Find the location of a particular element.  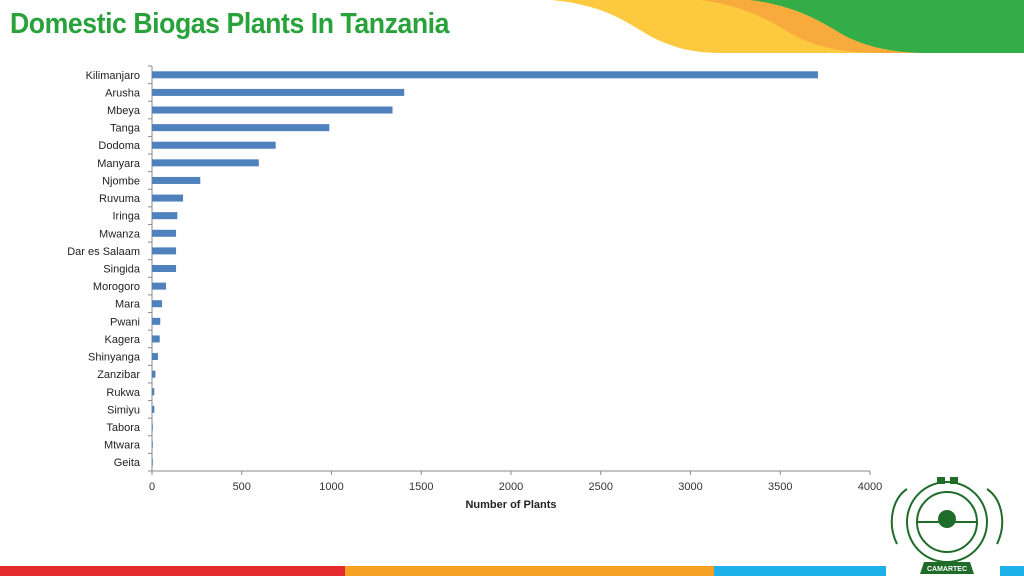

bar-manyara is located at coordinates (205, 163).